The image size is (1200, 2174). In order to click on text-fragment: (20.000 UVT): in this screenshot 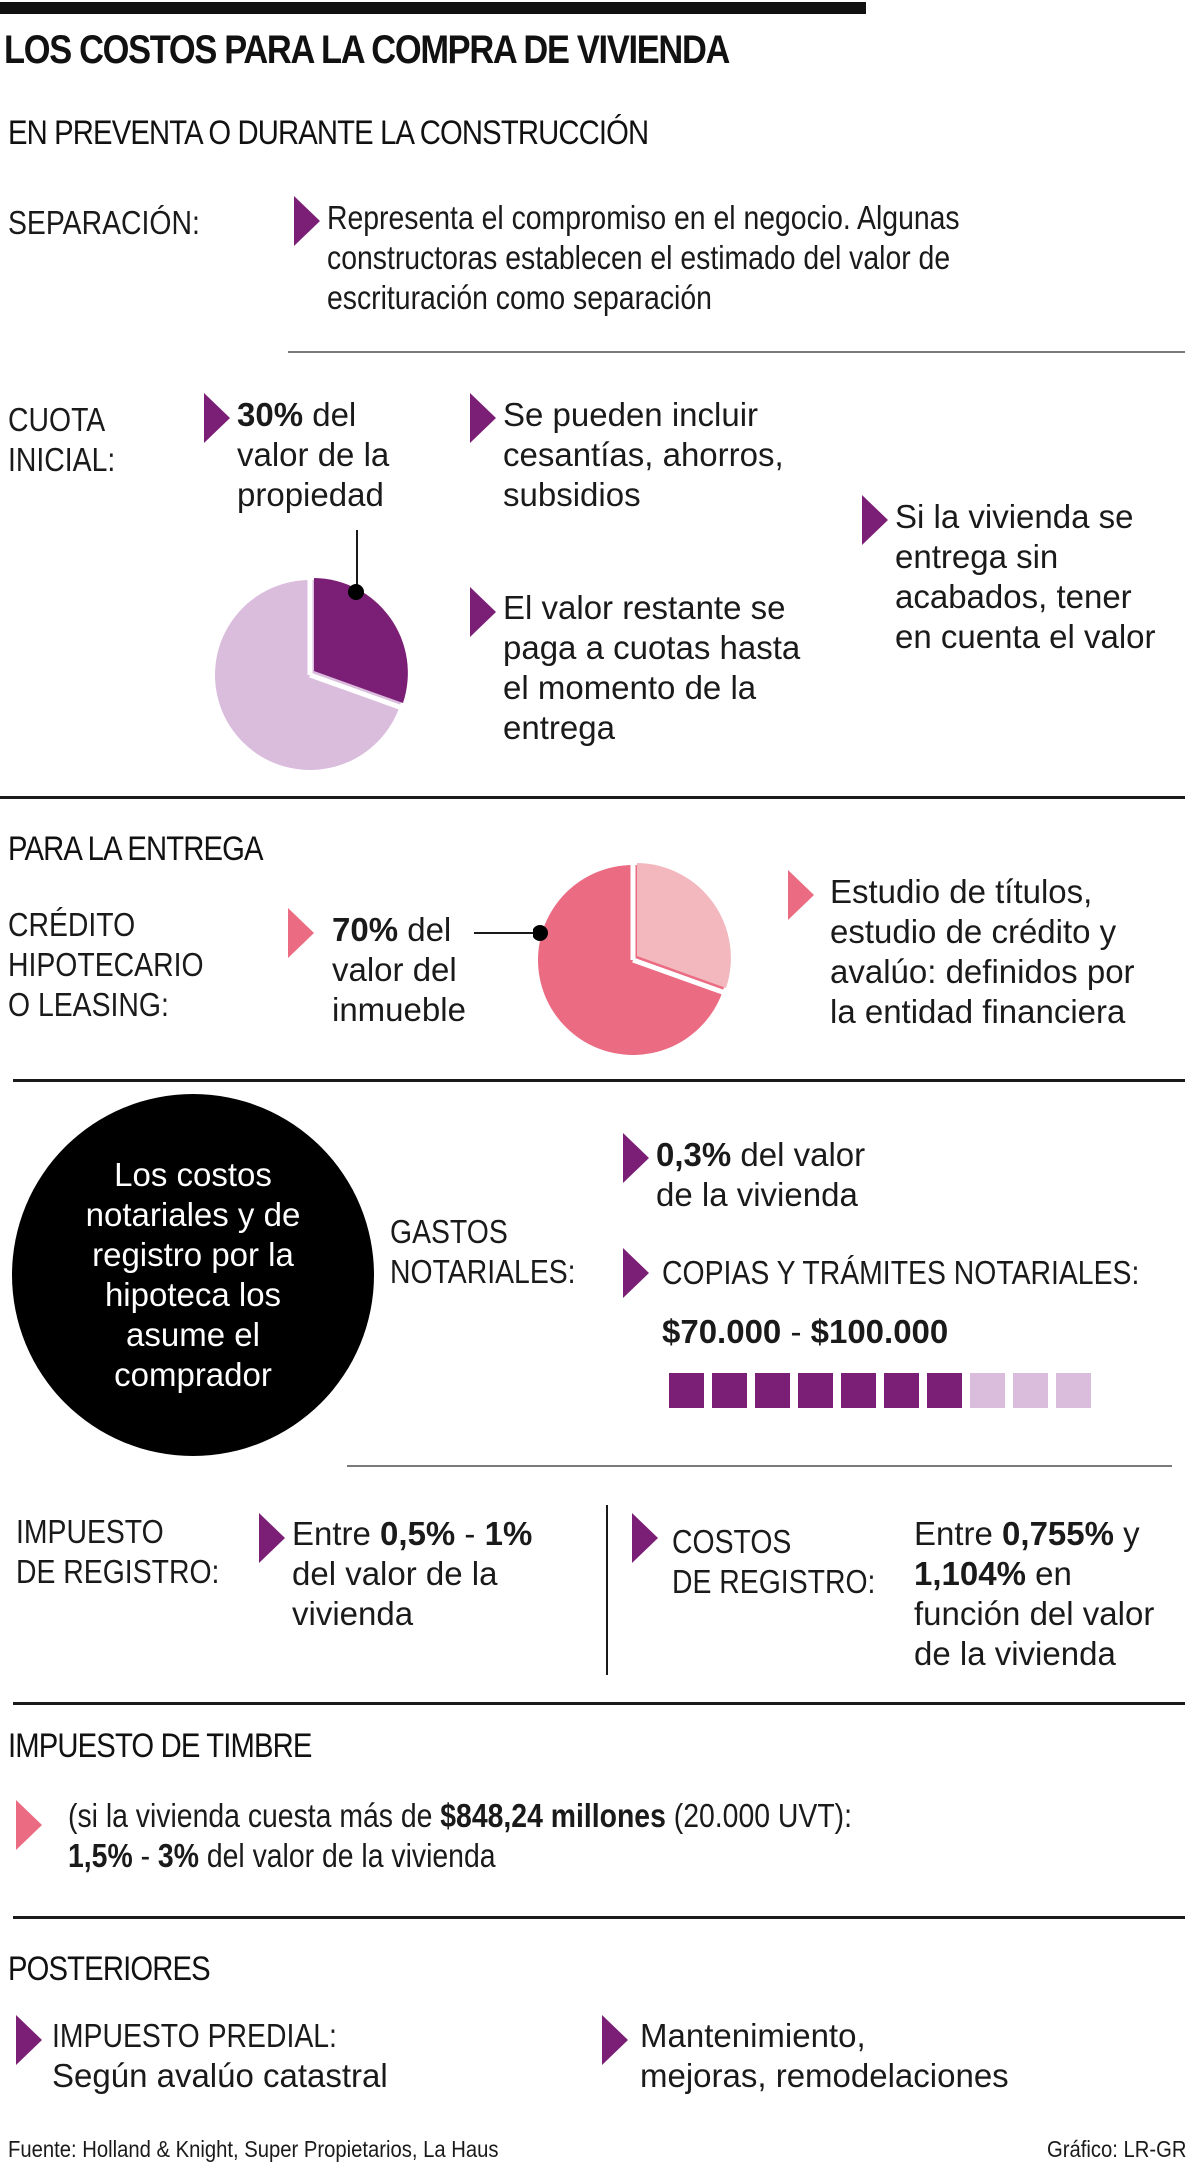, I will do `click(758, 1815)`.